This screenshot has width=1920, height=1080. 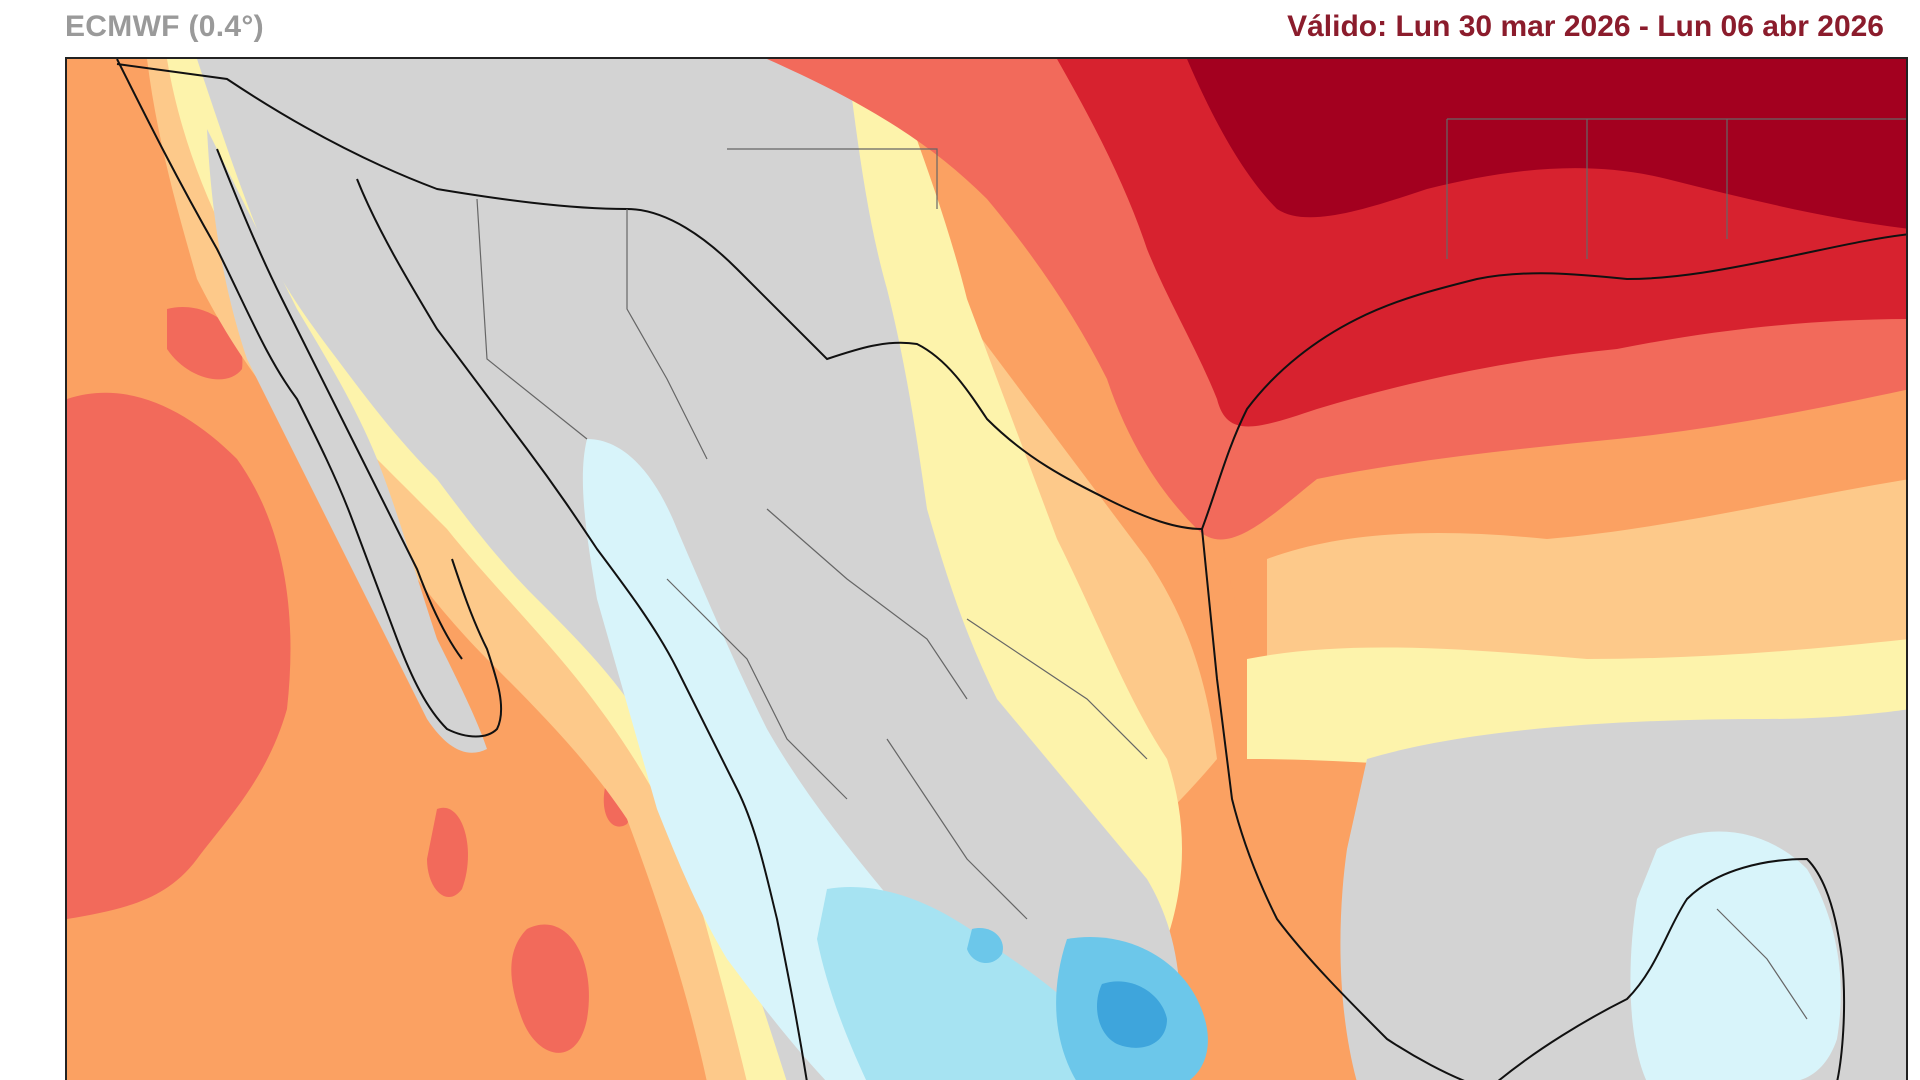 I want to click on region-dark-blue-central, so click(x=1132, y=1014).